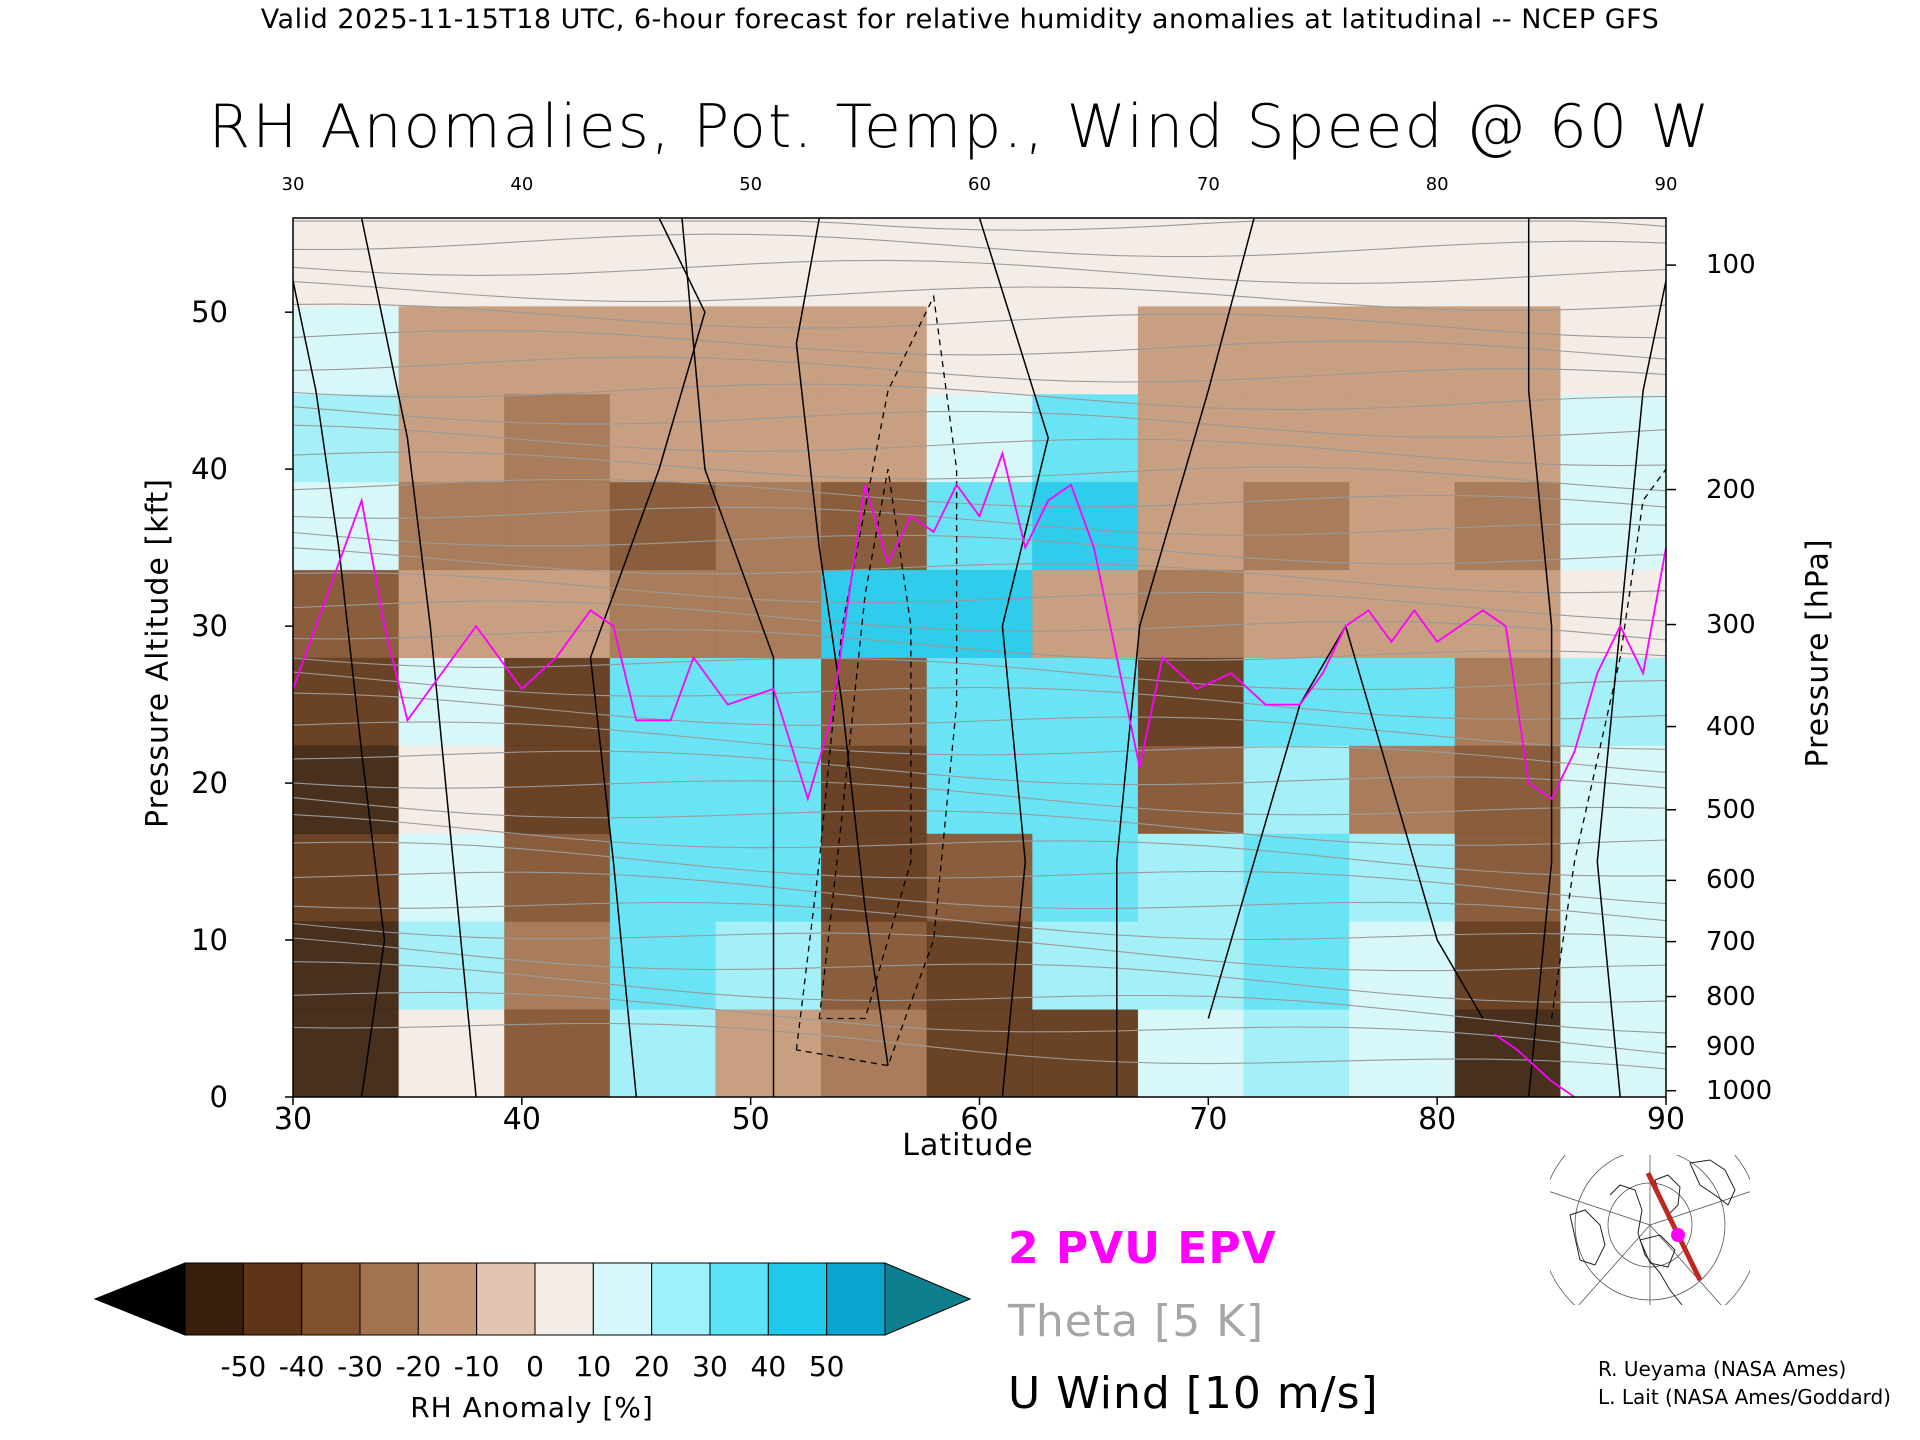 The height and width of the screenshot is (1440, 1920). I want to click on top-tick-label: 60, so click(979, 184).